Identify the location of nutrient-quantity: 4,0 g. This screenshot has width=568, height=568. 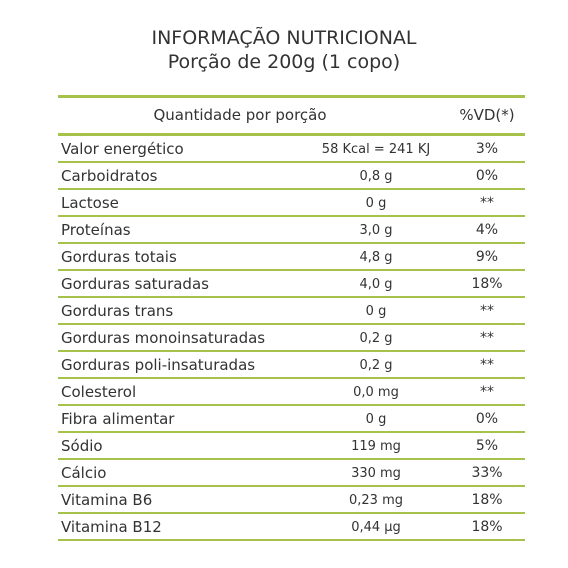
(376, 284).